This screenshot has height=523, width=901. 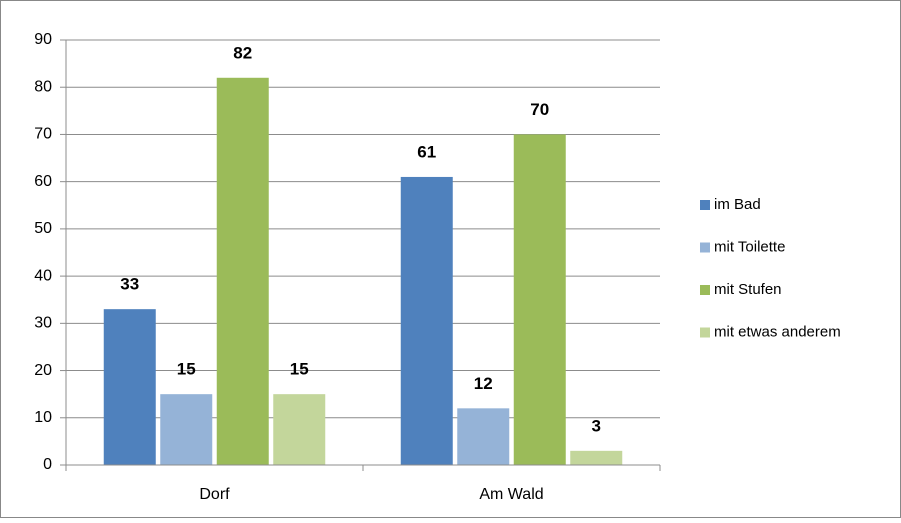 I want to click on value-label: 82, so click(x=242, y=52).